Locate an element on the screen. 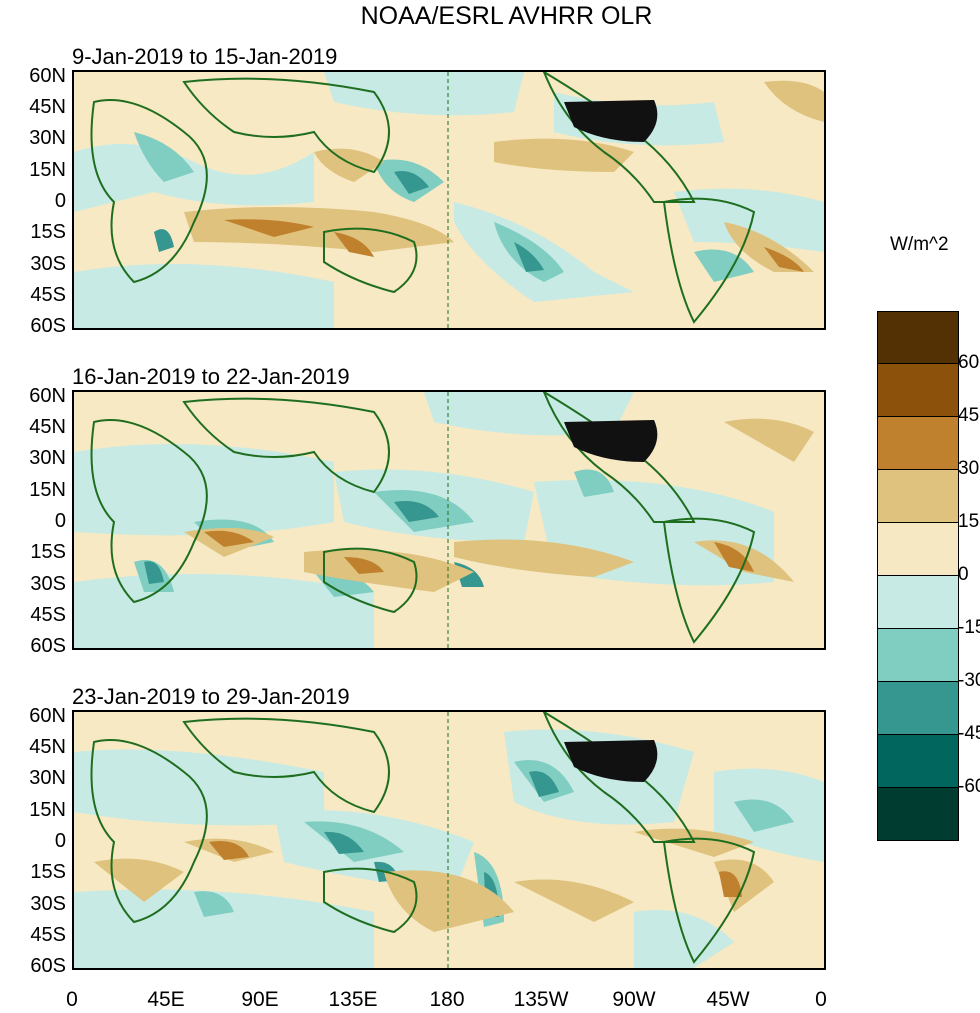 This screenshot has height=1013, width=980. colorbar-label-7: -45 is located at coordinates (969, 733).